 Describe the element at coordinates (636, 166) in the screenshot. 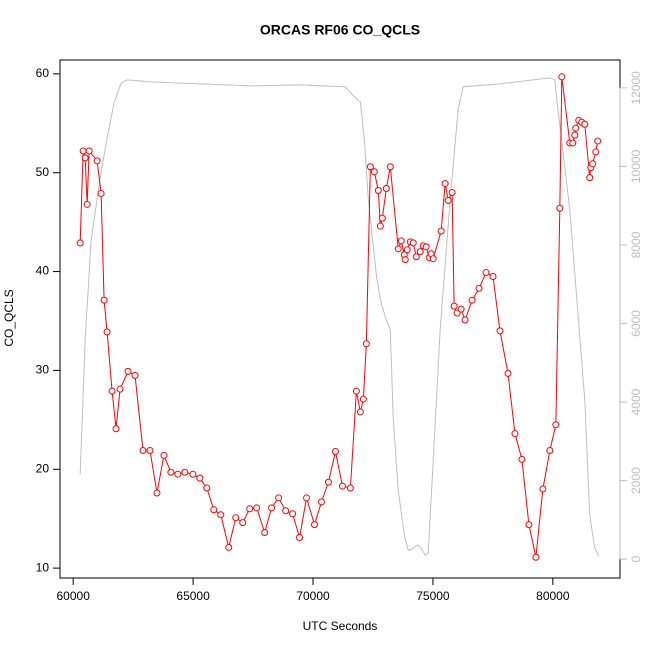

I see `y2-tick-label: 10000` at that location.